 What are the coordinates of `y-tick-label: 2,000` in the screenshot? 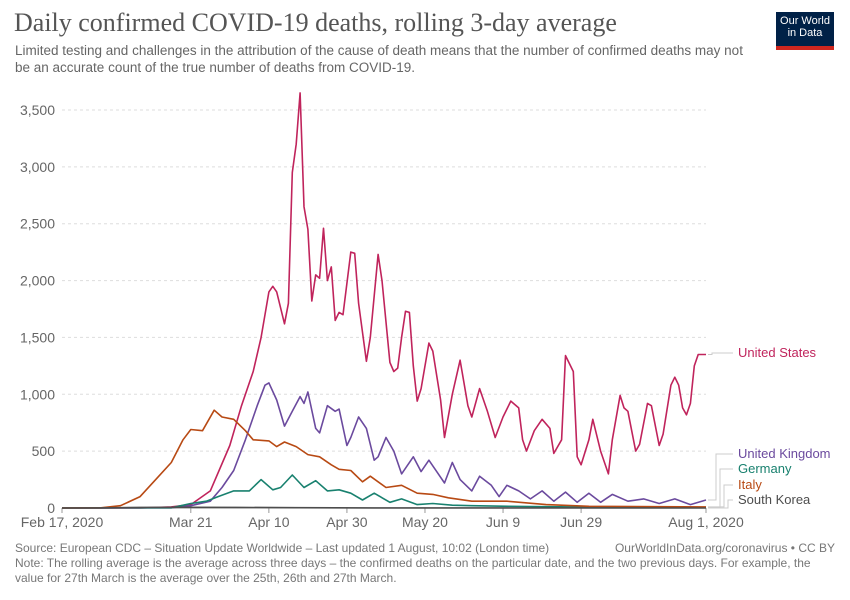 It's located at (37, 281).